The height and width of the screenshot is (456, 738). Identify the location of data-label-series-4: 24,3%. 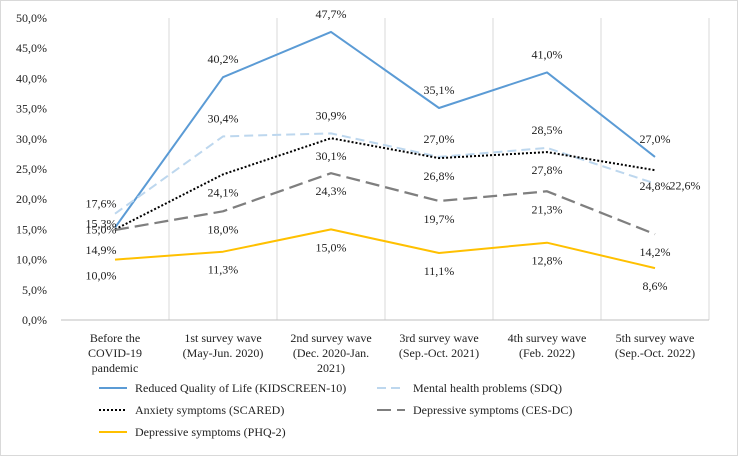
(331, 191).